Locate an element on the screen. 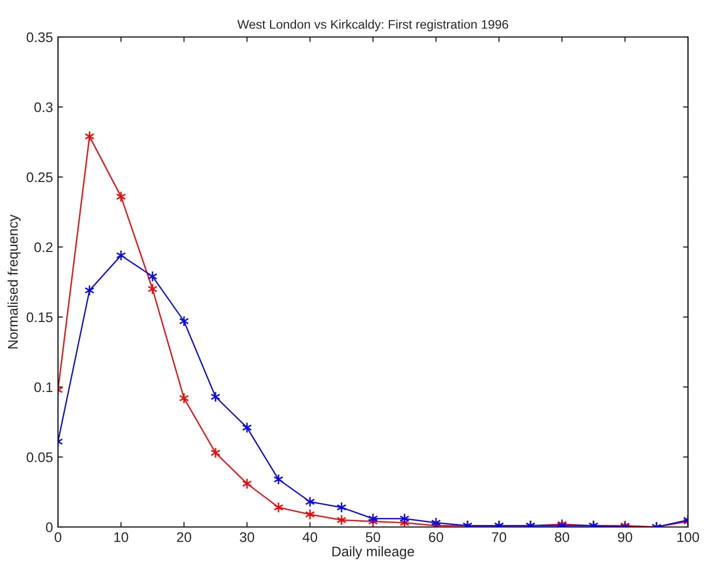 The height and width of the screenshot is (564, 704). x-tick-label: 100 is located at coordinates (688, 537).